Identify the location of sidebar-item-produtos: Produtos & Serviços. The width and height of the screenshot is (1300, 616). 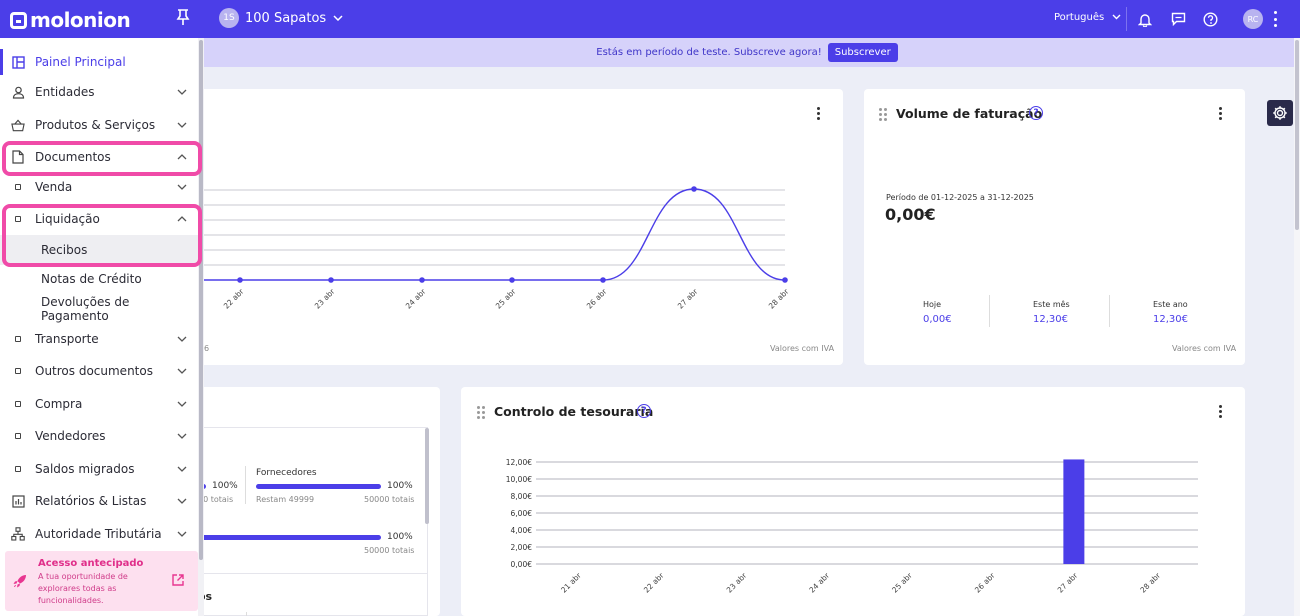
(99, 125).